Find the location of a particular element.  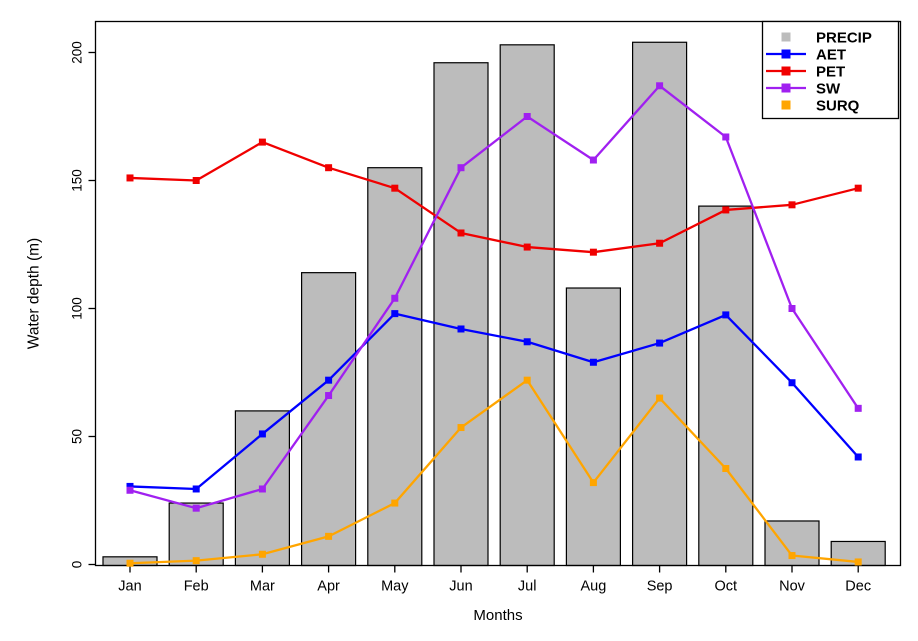

marker-surq-aug is located at coordinates (593, 483).